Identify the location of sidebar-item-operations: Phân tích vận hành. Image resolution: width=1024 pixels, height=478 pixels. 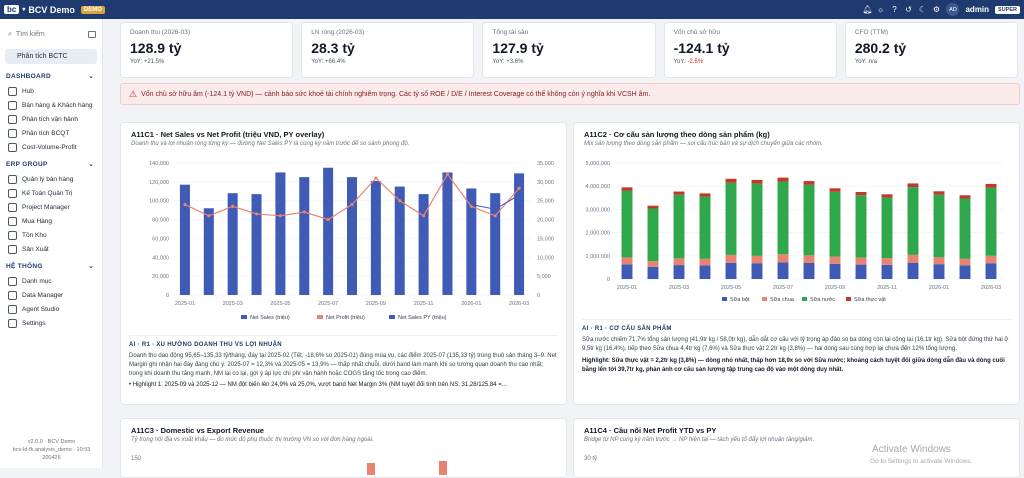
(51, 119).